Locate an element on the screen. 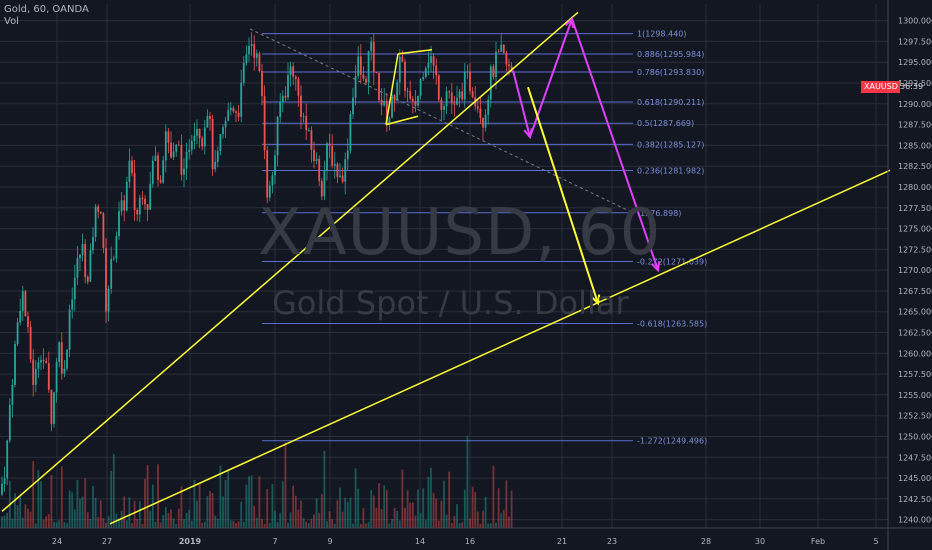  y-tick-label: 1252.500 is located at coordinates (915, 416).